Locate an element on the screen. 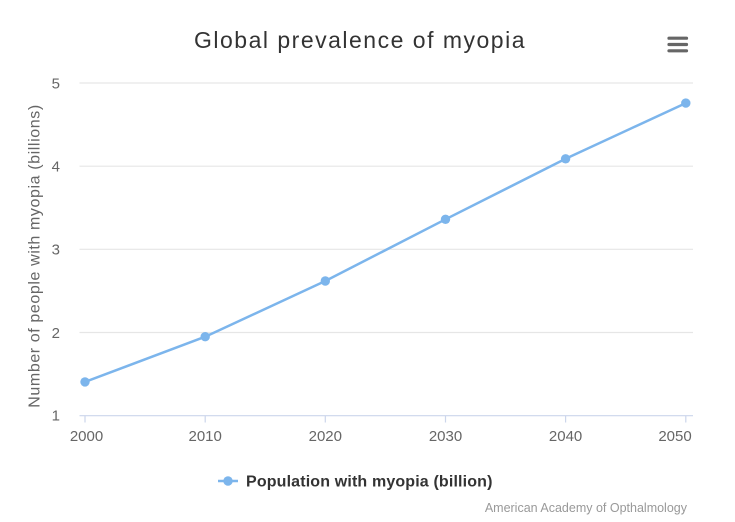  svg-text:Population with myopia (billio: Population with myopia (billion) is located at coordinates (369, 482).